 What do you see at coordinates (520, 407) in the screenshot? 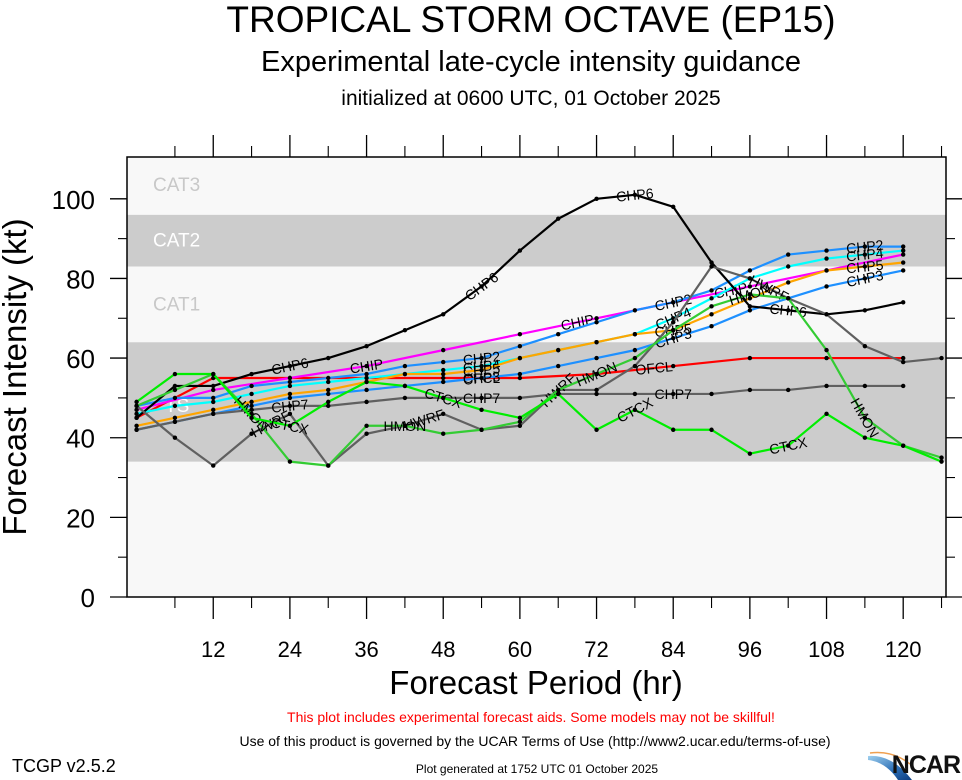
I see `series-chp7: CHP7 CHP7 CHP7` at bounding box center [520, 407].